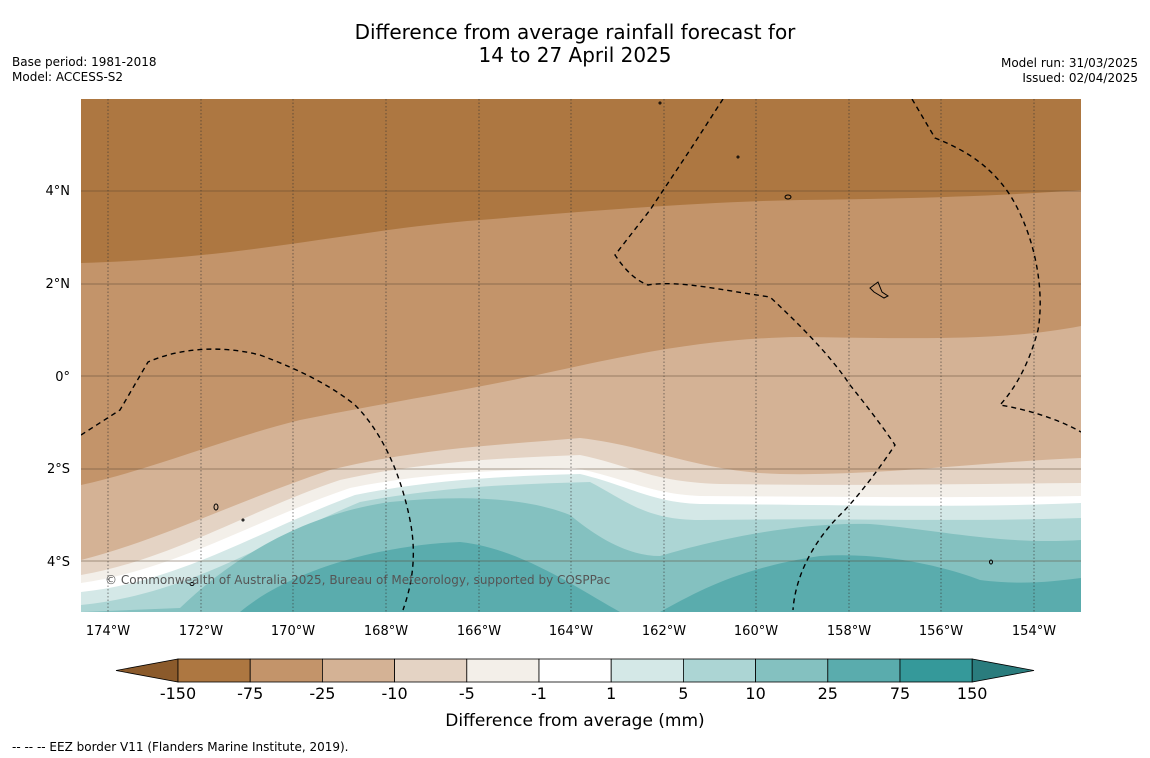 The height and width of the screenshot is (758, 1150). I want to click on lon-tick-label: 158°W, so click(849, 631).